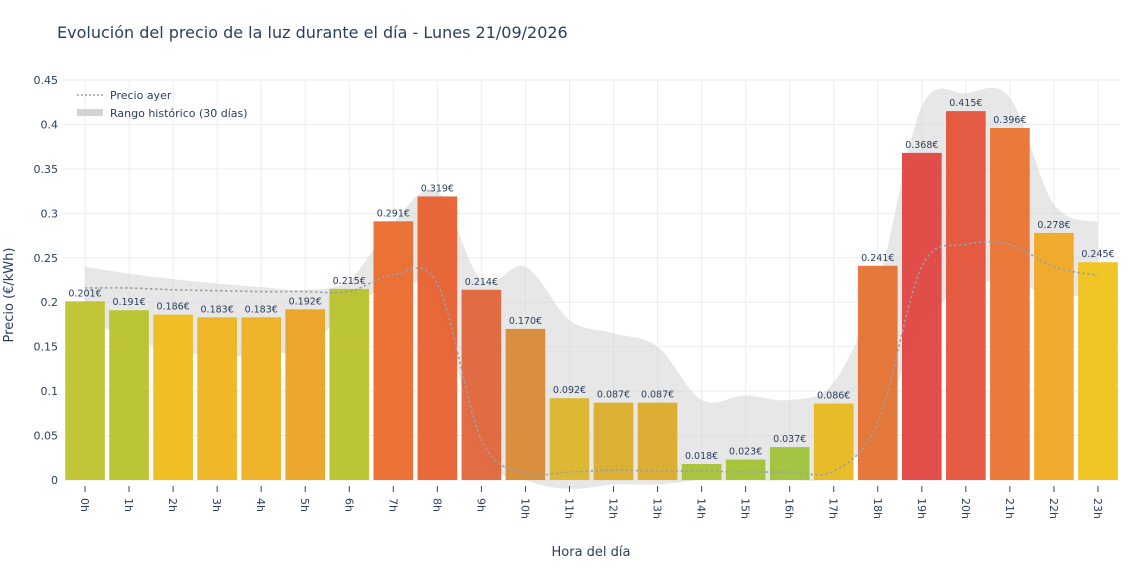 This screenshot has width=1140, height=574. I want to click on x-tick-label: 13h, so click(657, 508).